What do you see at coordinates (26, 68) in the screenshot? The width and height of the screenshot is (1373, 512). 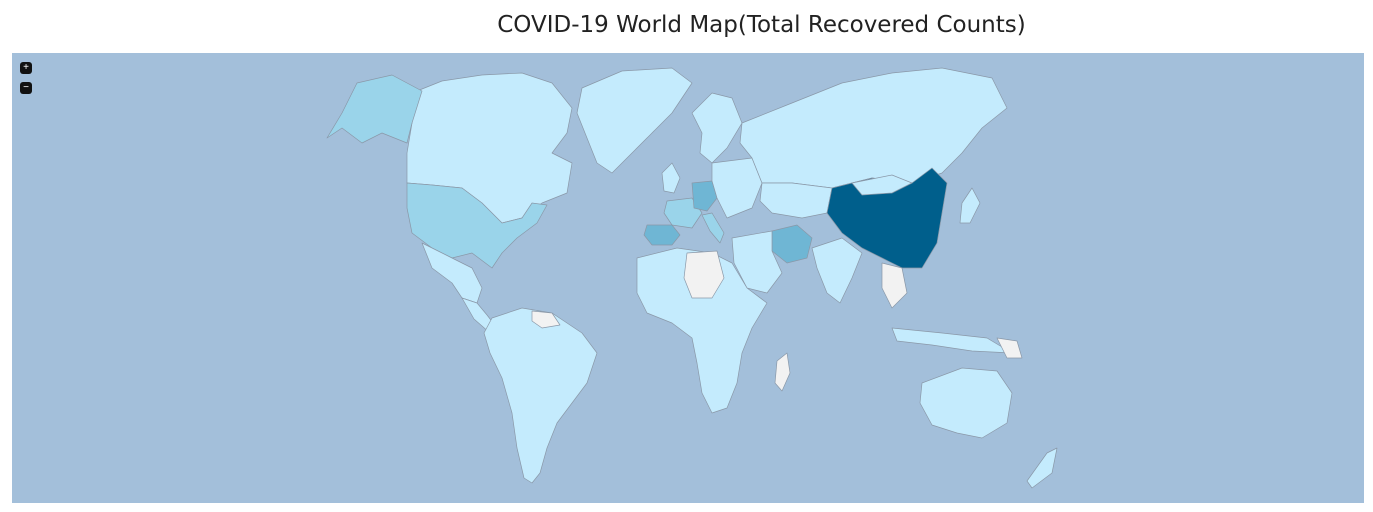 I see `zoom-in-button: +` at bounding box center [26, 68].